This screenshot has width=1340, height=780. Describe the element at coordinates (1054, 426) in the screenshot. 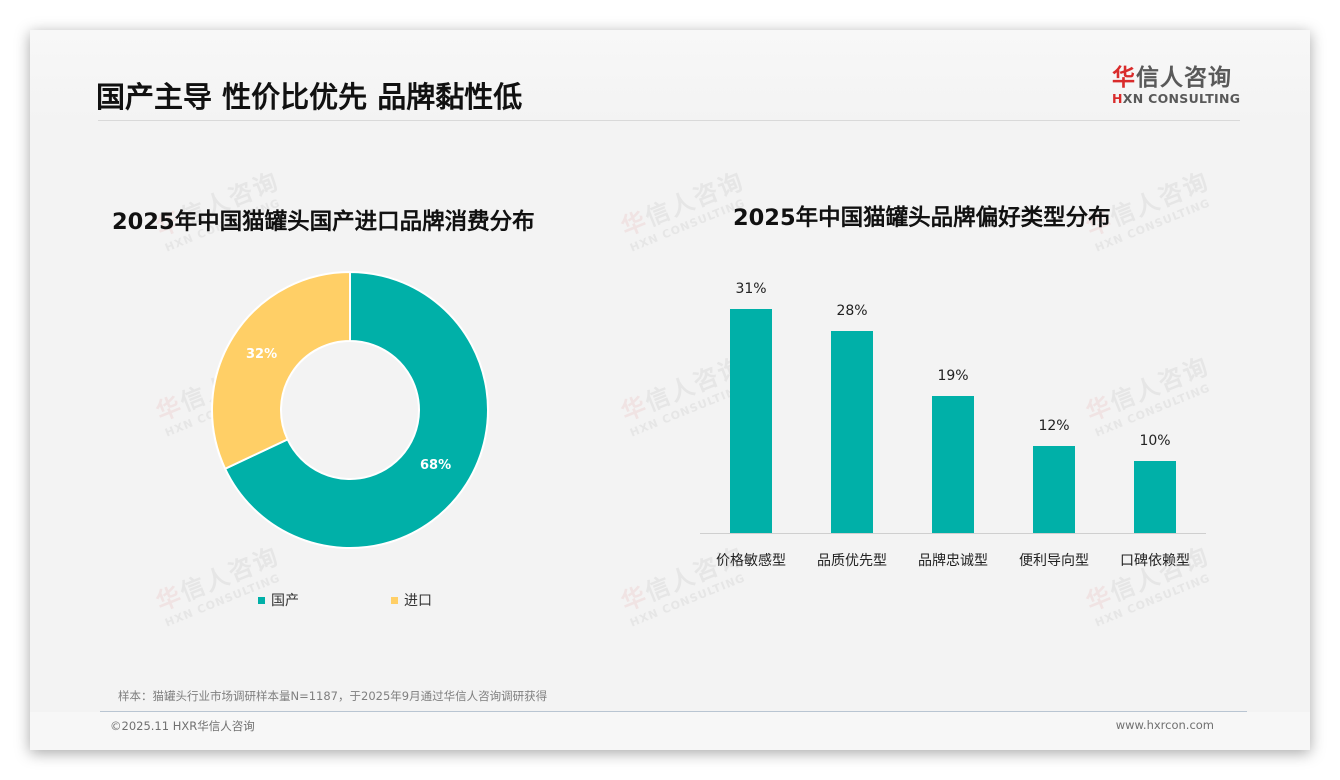

I see `bar-value-label: 12%` at that location.